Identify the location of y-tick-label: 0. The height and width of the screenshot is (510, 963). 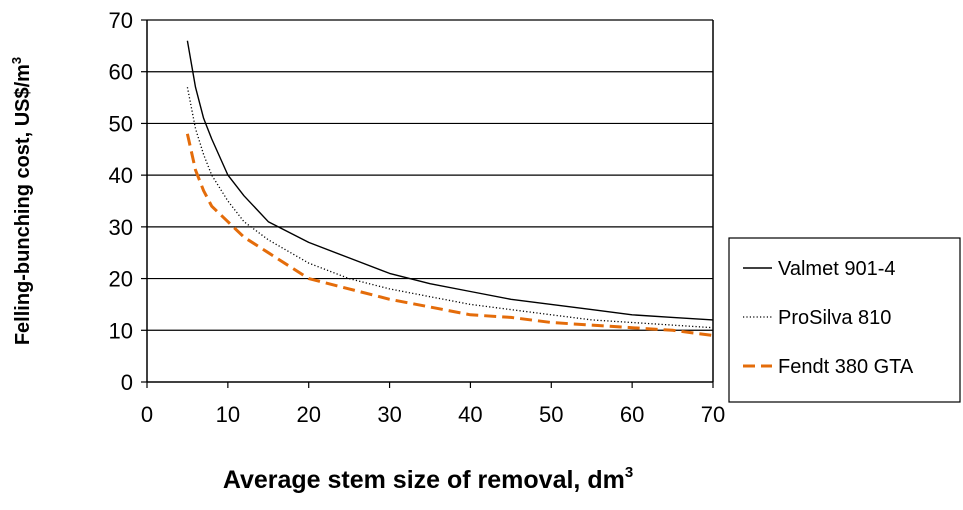
(127, 382).